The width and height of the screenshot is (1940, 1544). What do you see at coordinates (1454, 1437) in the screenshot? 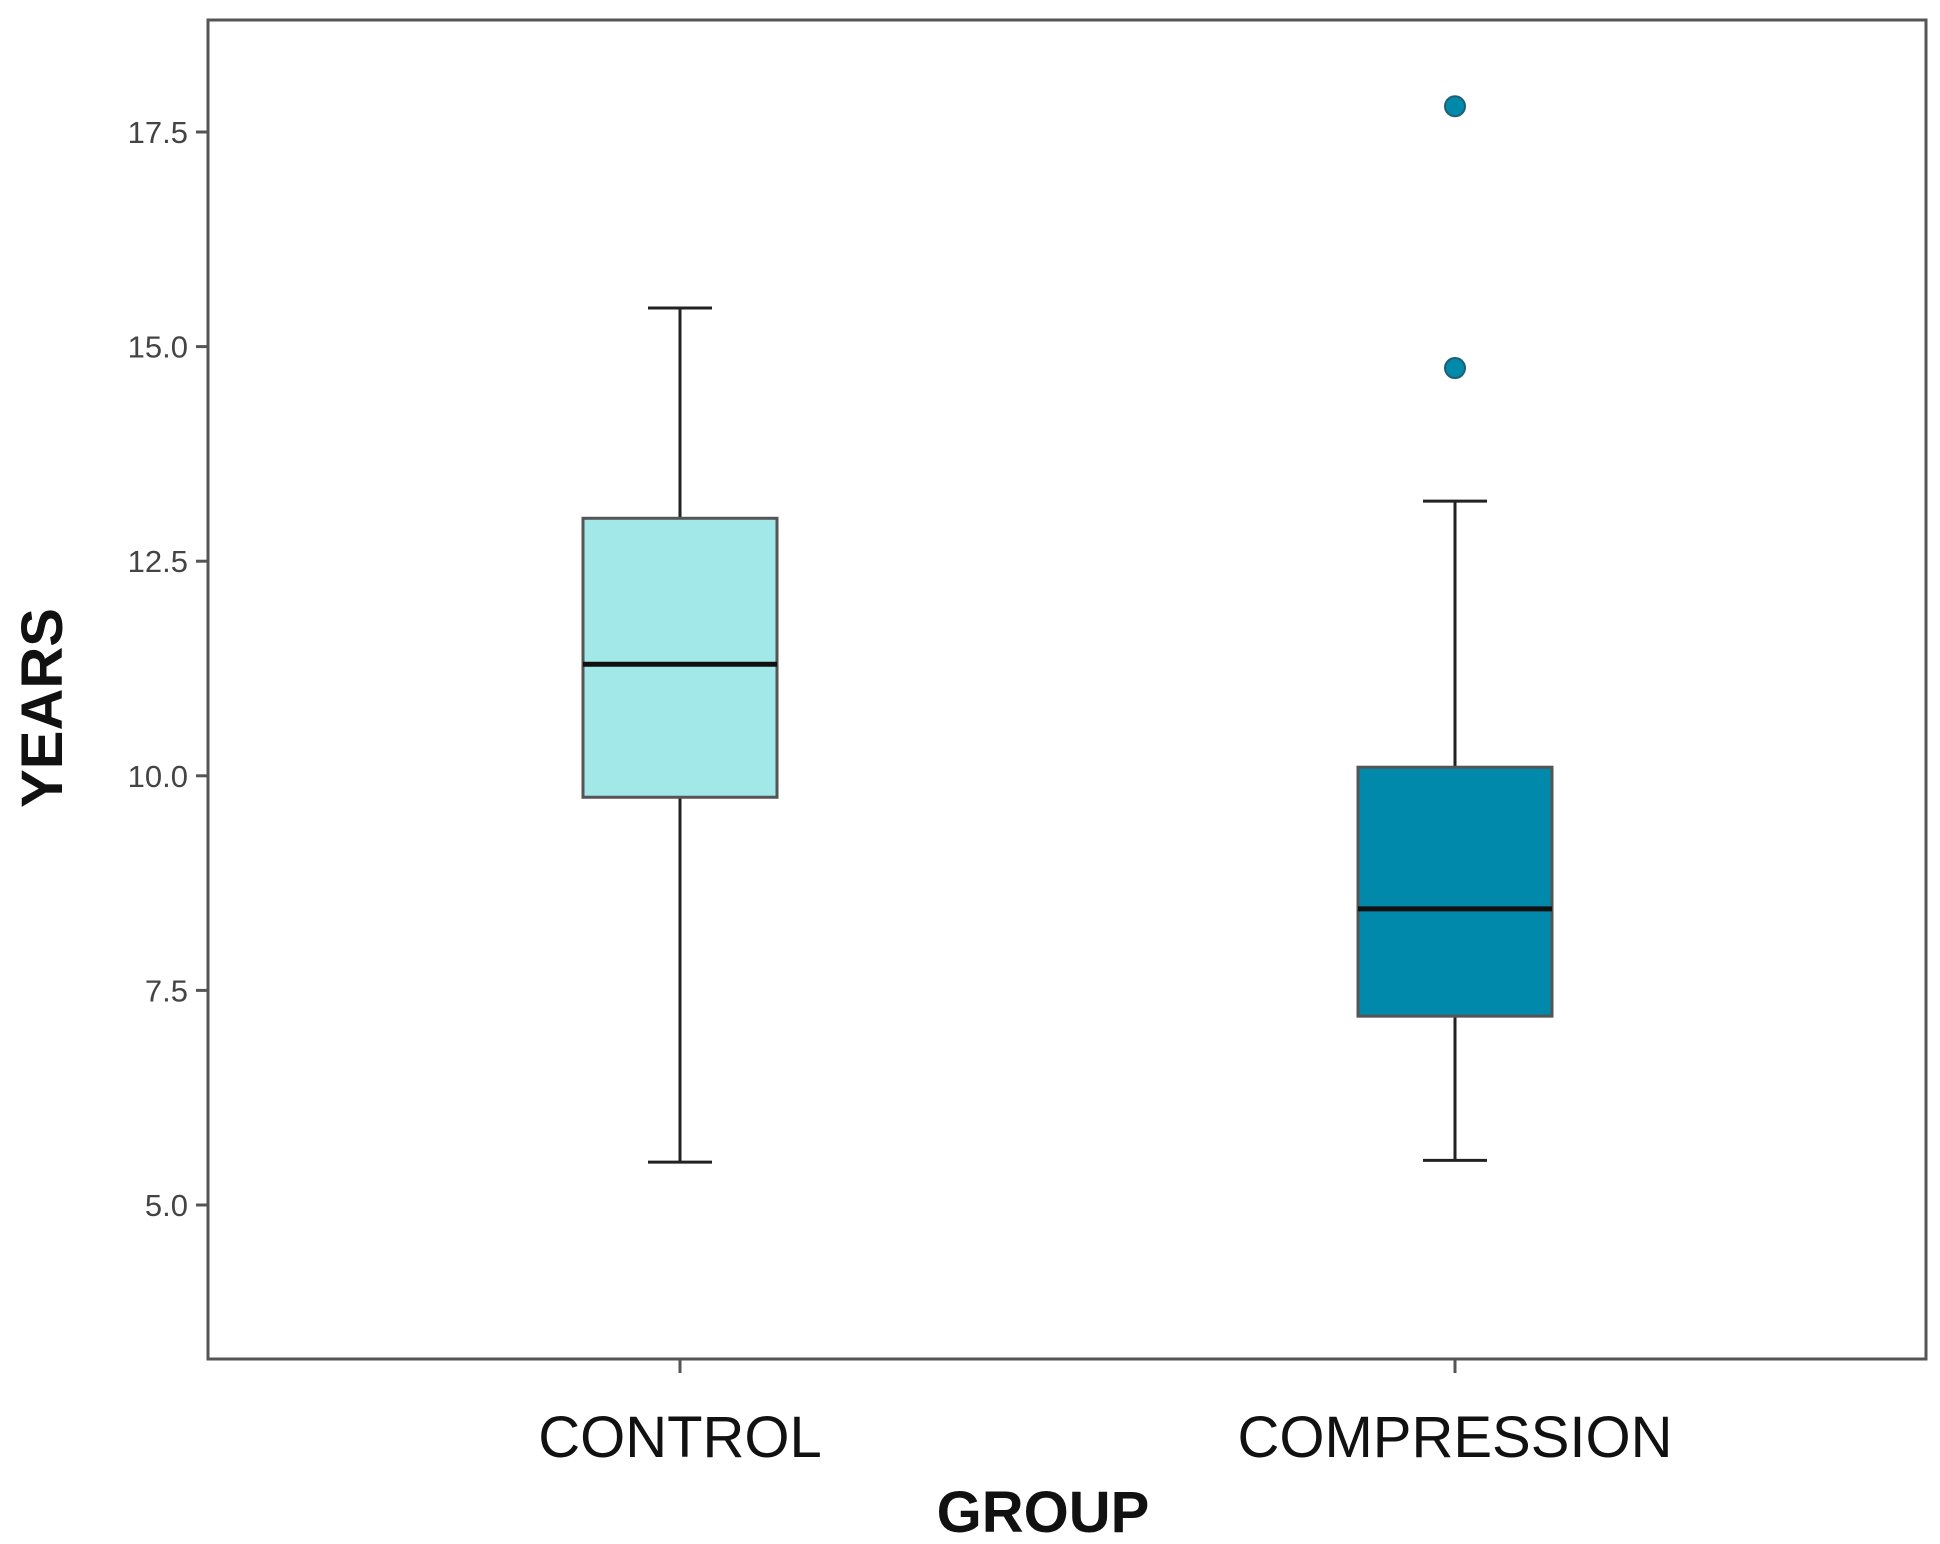
I see `x-category-label: COMPRESSION` at bounding box center [1454, 1437].